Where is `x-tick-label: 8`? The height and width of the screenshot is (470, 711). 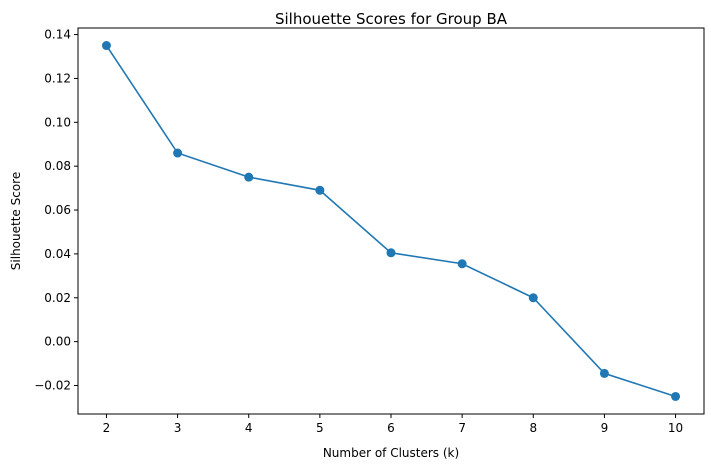
x-tick-label: 8 is located at coordinates (533, 428).